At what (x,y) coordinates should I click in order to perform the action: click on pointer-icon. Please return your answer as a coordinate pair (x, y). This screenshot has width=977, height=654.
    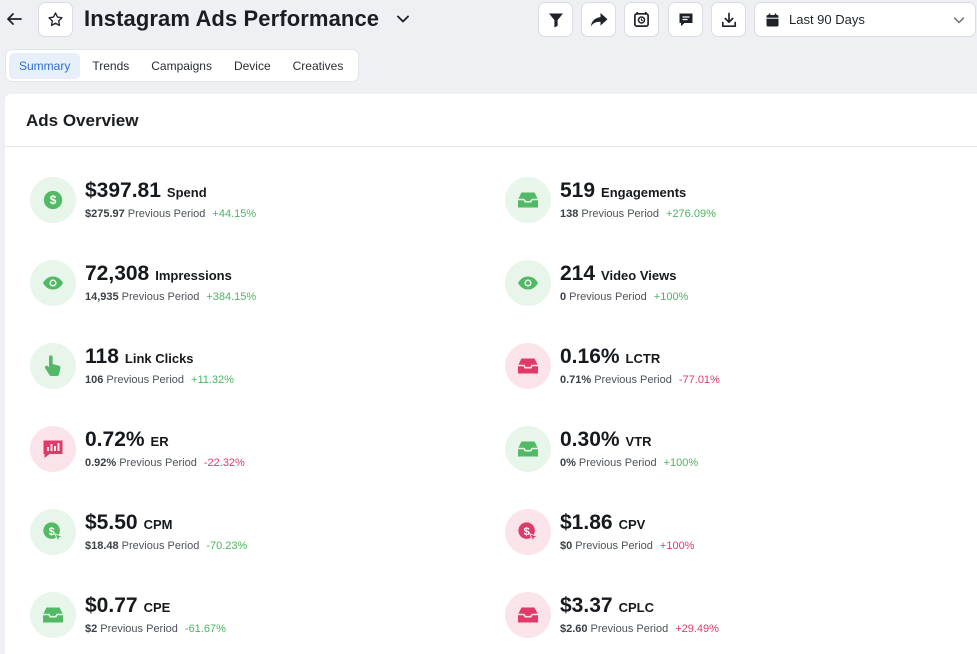
    Looking at the image, I should click on (52, 365).